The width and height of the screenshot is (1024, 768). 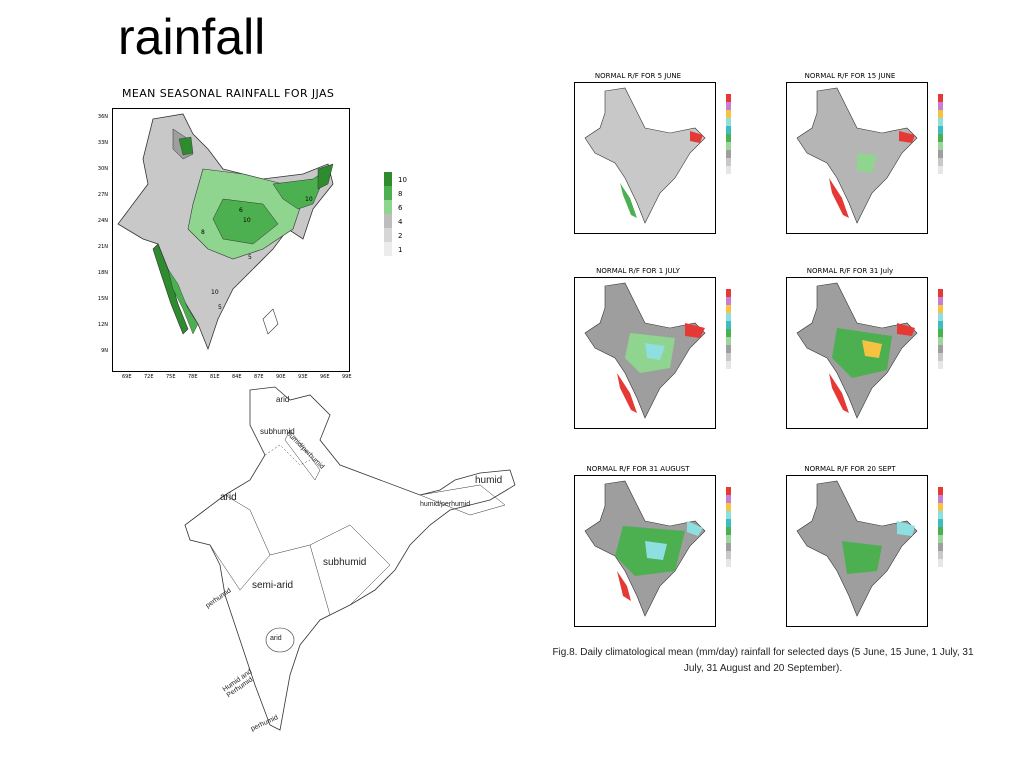 I want to click on seasonal-map-title: MEAN SEASONAL RAINFALL FOR JJAS, so click(x=228, y=93).